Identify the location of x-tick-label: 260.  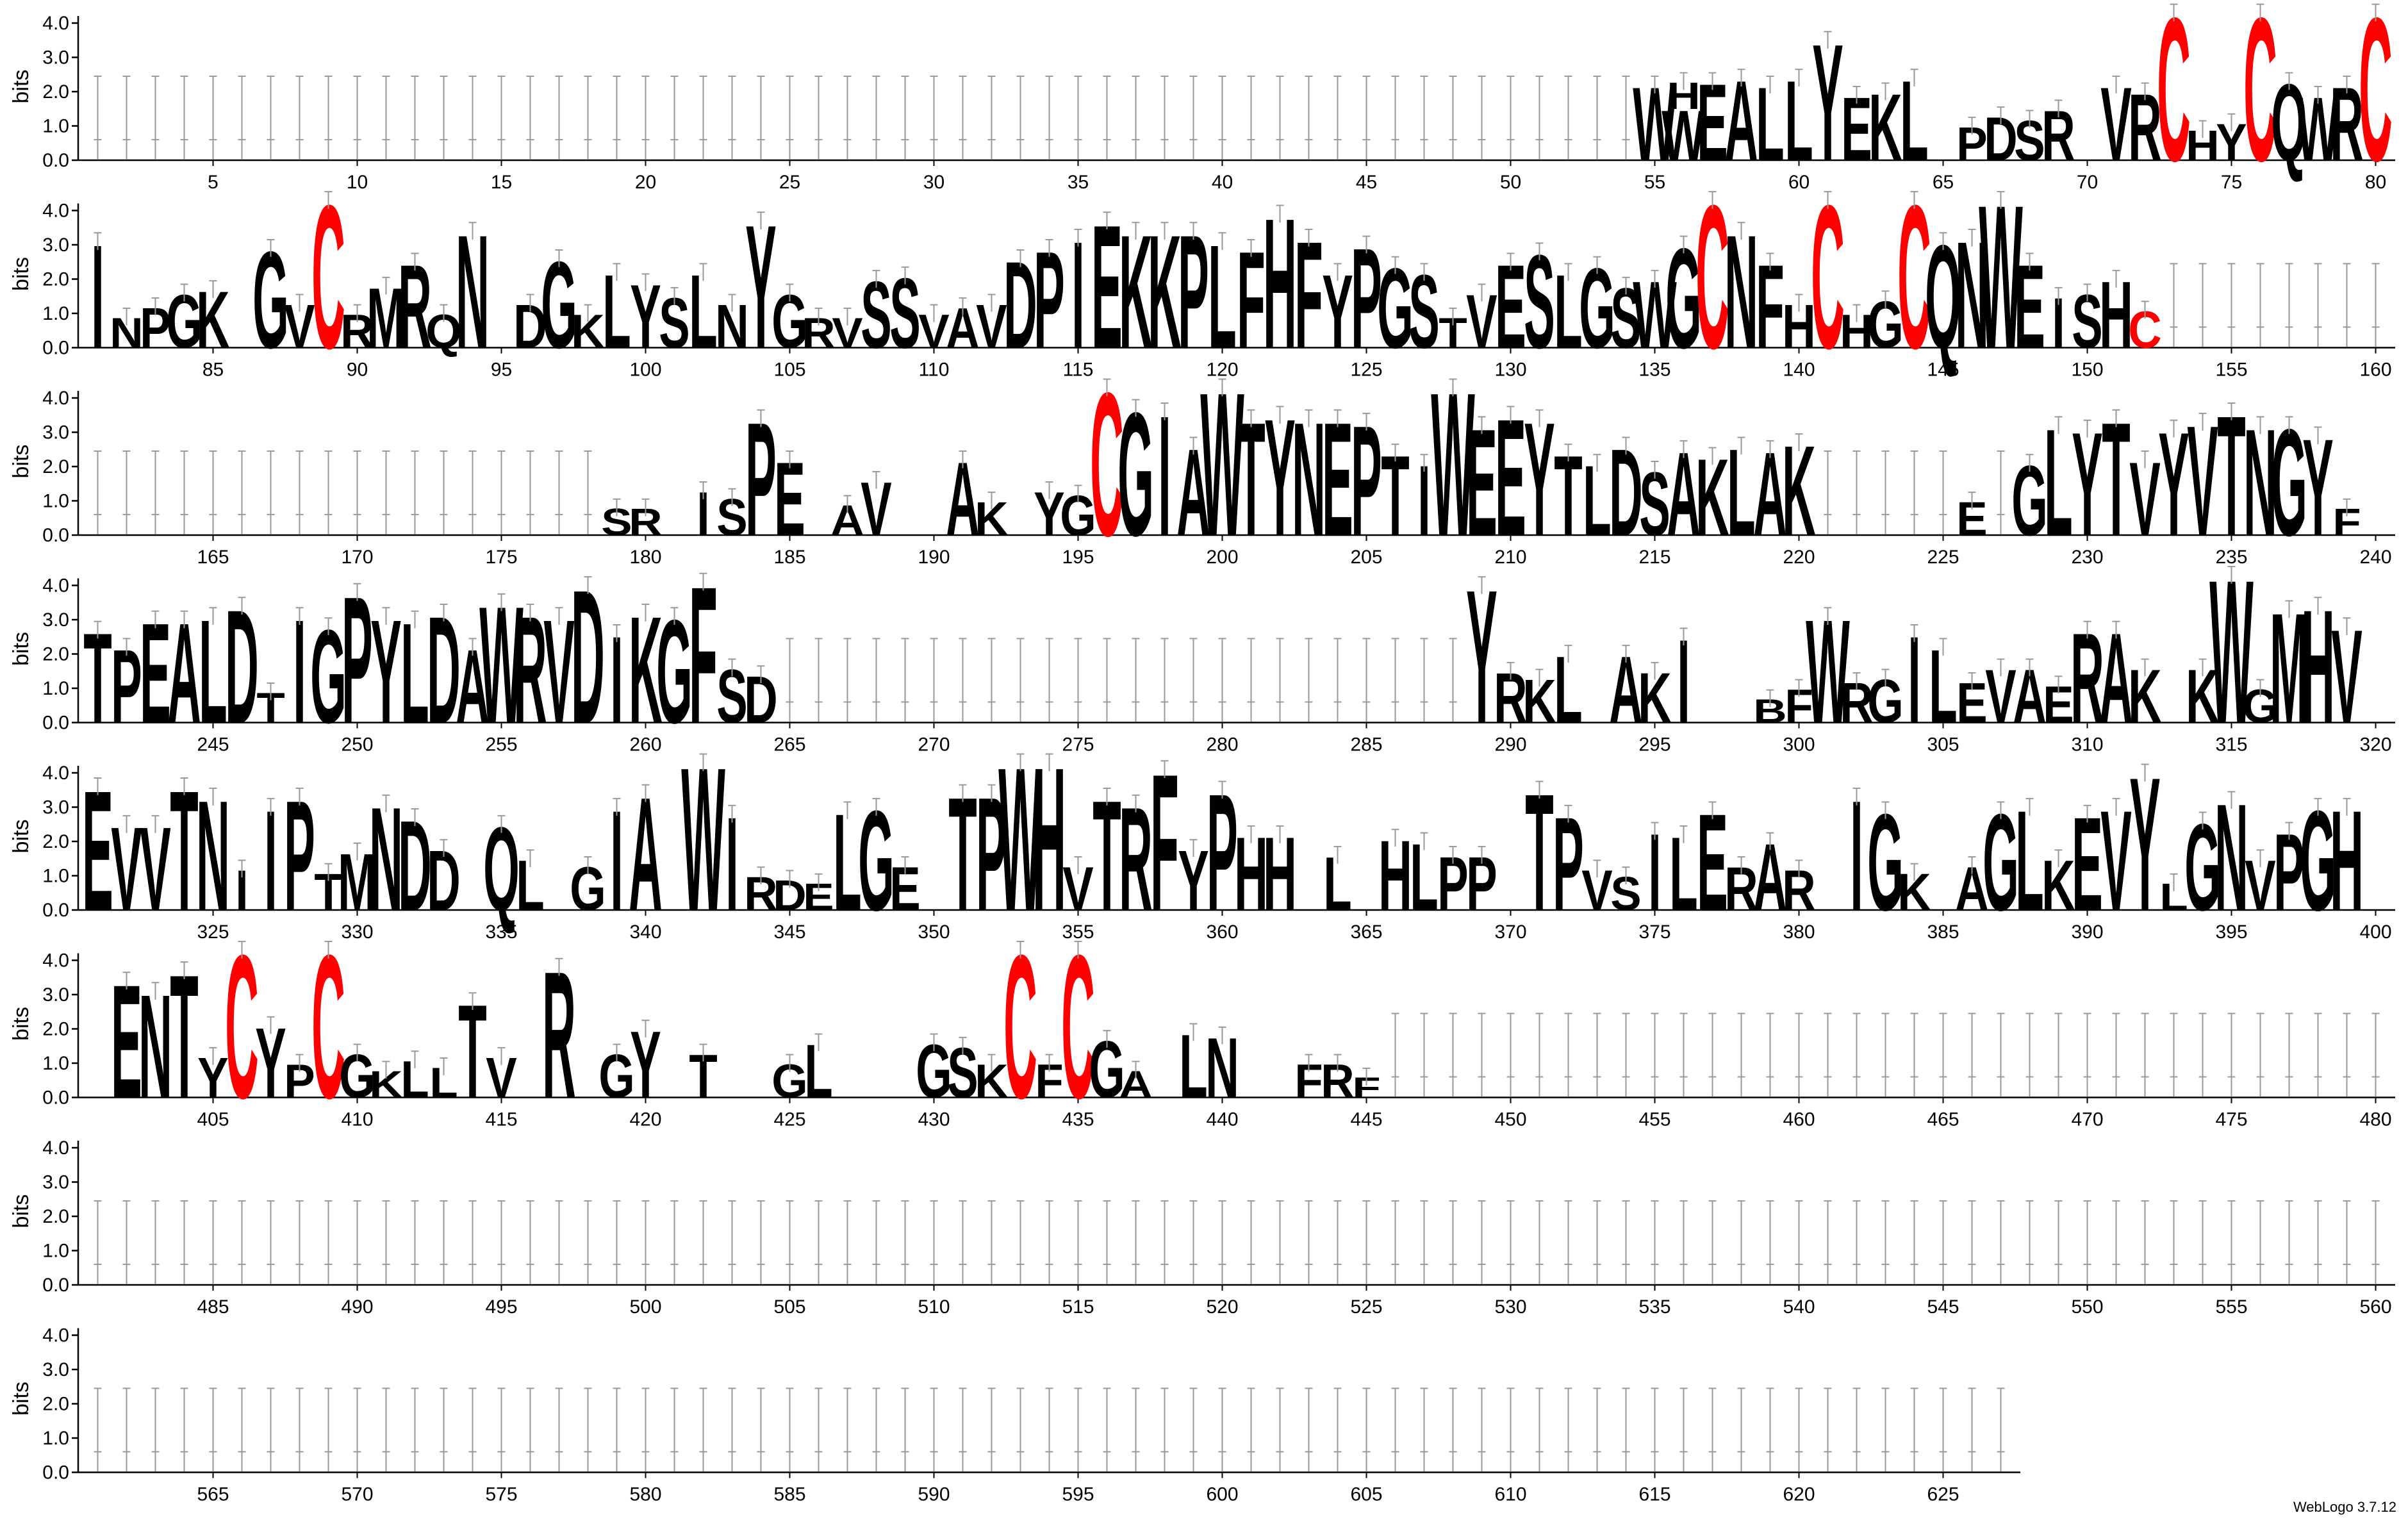
(645, 745).